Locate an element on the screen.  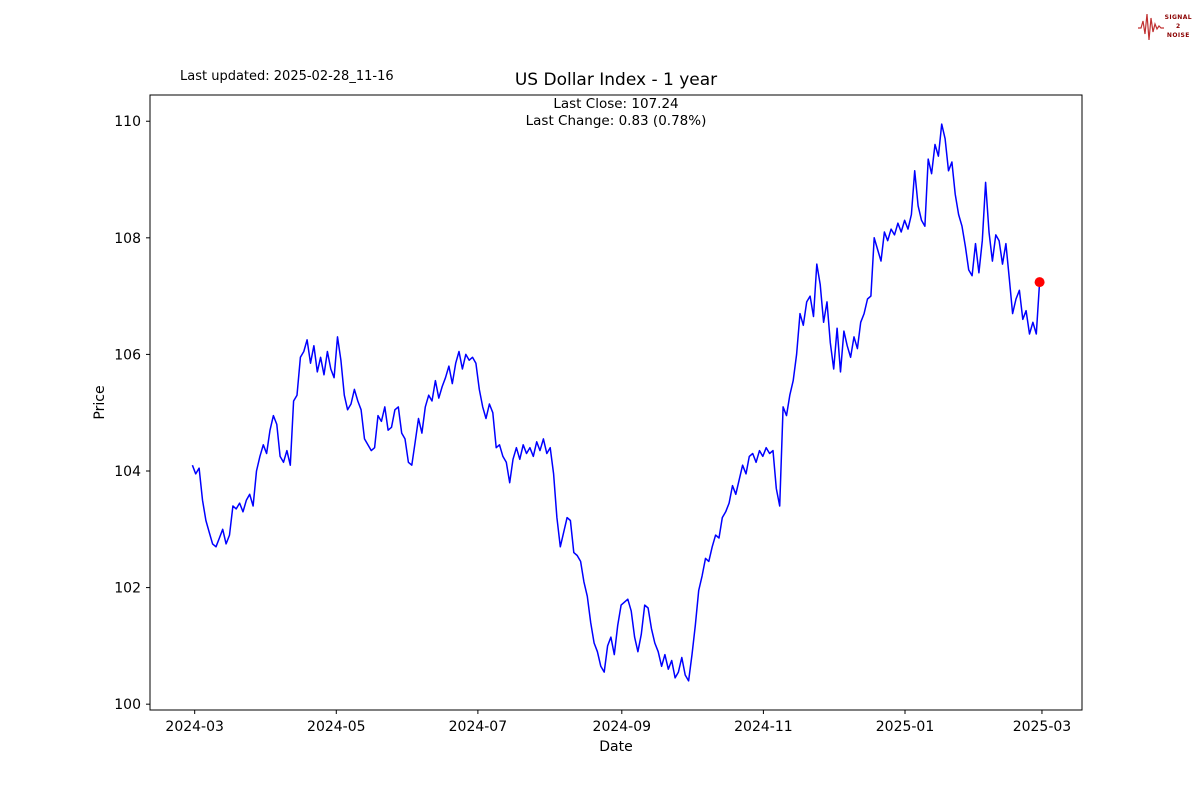
last-change-text: Last Change: 0.83 (0.78%) is located at coordinates (616, 120).